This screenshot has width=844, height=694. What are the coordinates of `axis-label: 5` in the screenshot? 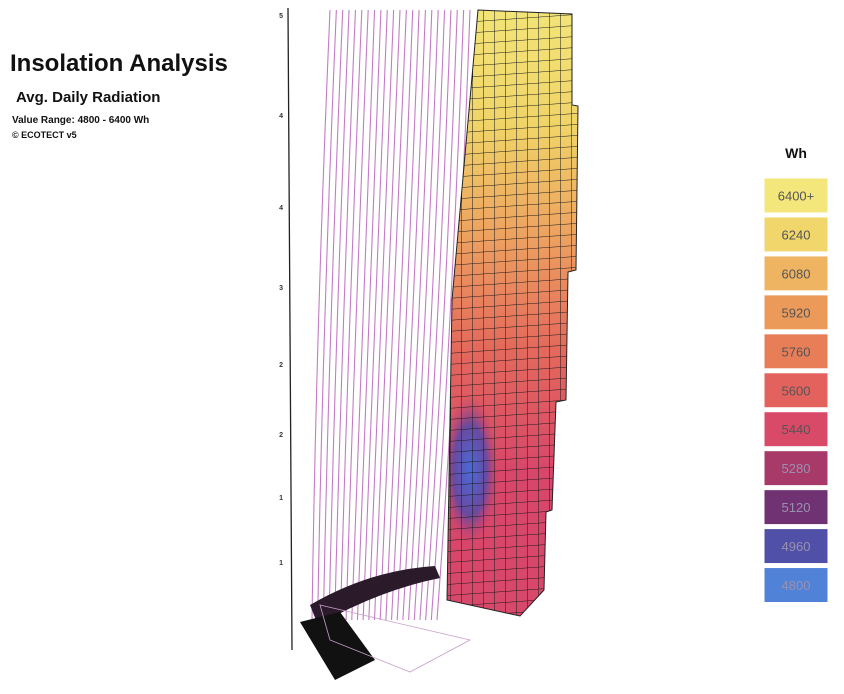 It's located at (281, 16).